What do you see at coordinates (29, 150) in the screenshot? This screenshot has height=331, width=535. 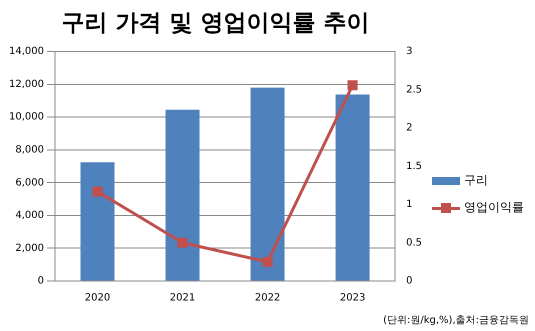 I see `y-tick-label: 8,000` at bounding box center [29, 150].